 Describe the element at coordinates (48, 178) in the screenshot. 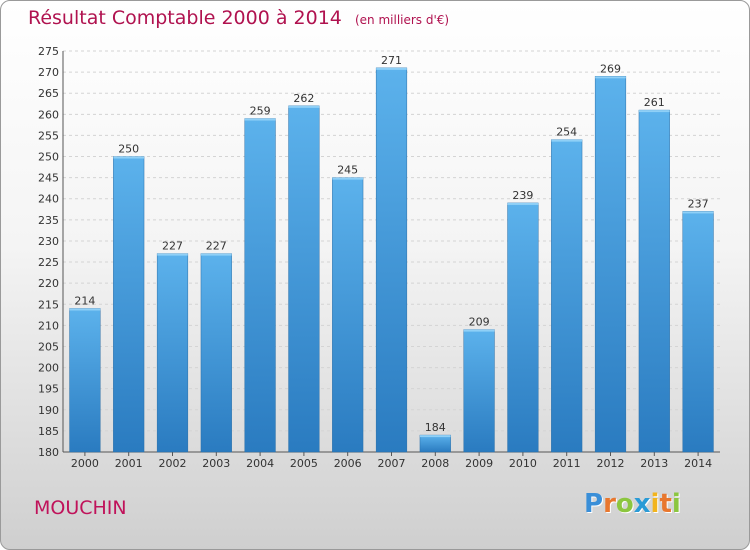

I see `y-tick-label: 245` at that location.